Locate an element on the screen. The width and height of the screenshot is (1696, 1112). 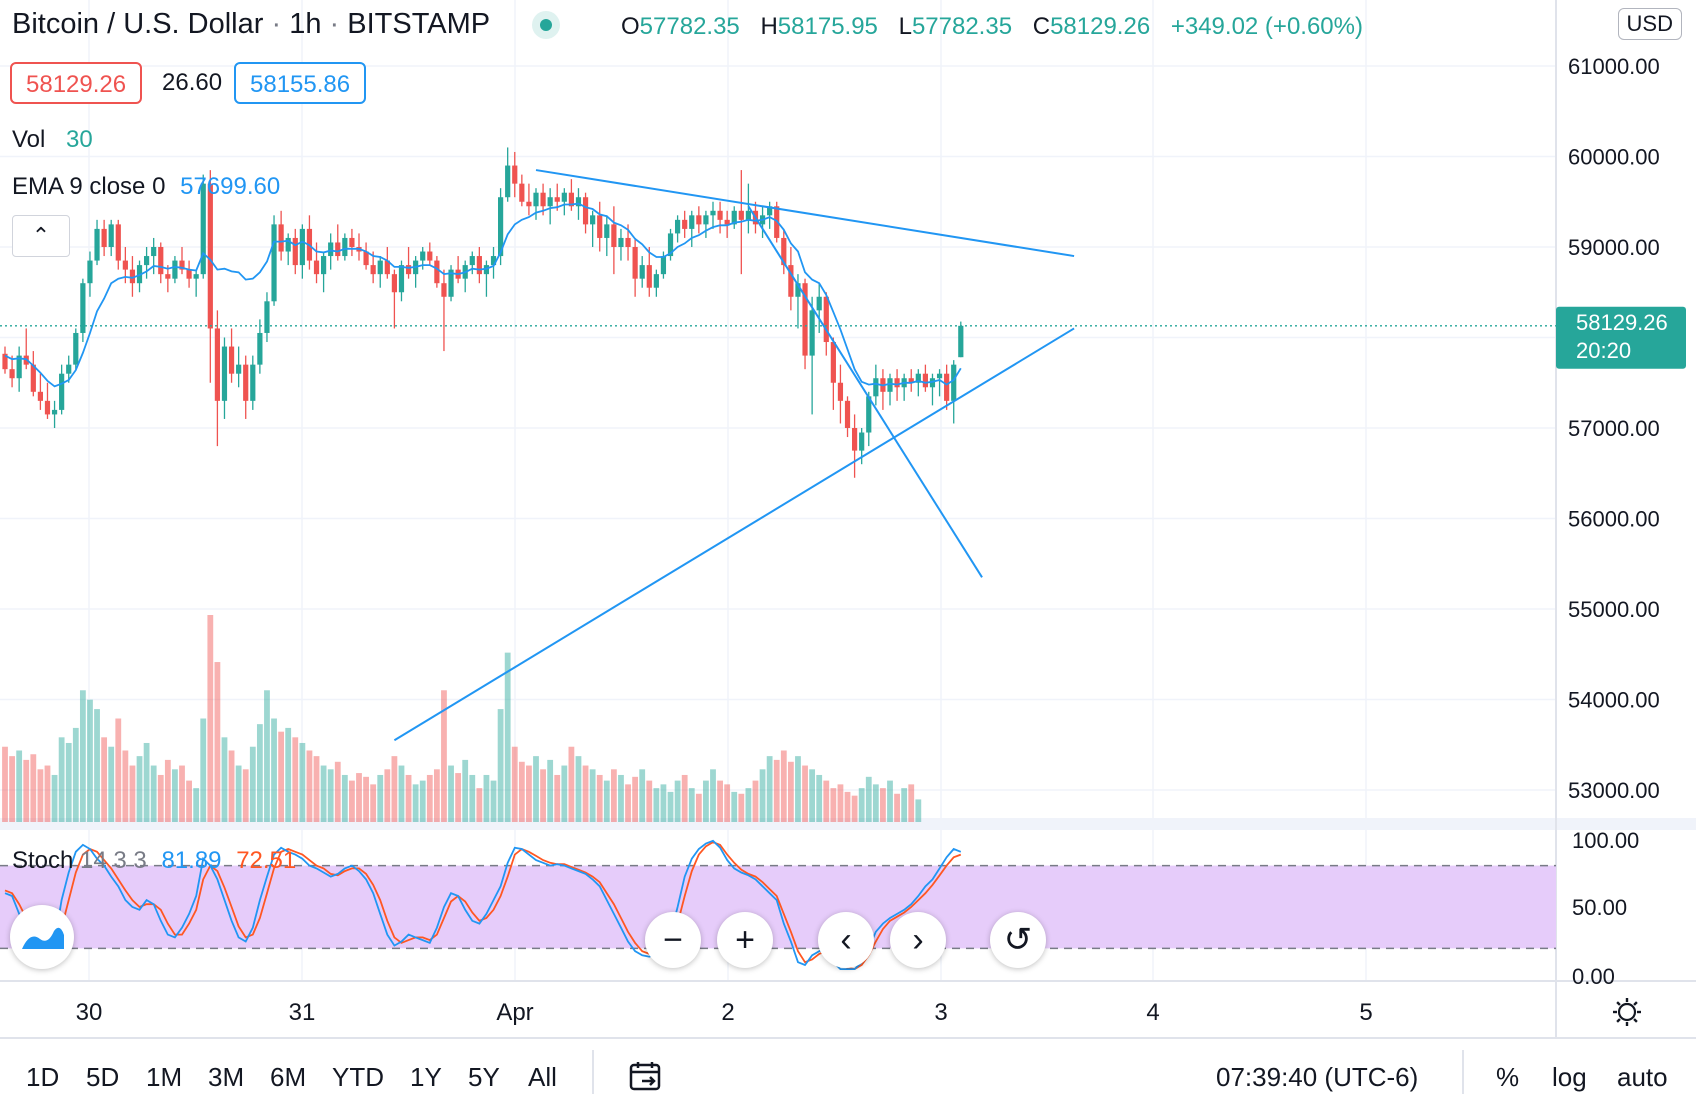
timeframe-1y-button: 1Y is located at coordinates (426, 1077).